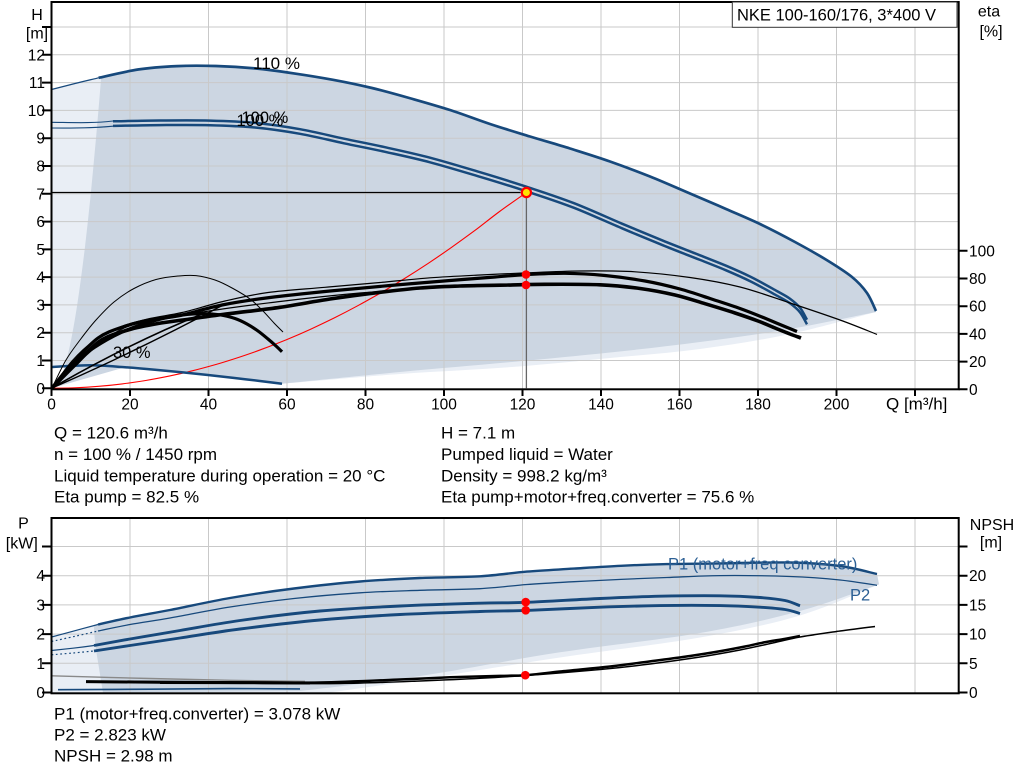 This screenshot has height=781, width=1024. What do you see at coordinates (762, 565) in the screenshot?
I see `svg-text: P1 (motor+freq converter)` at bounding box center [762, 565].